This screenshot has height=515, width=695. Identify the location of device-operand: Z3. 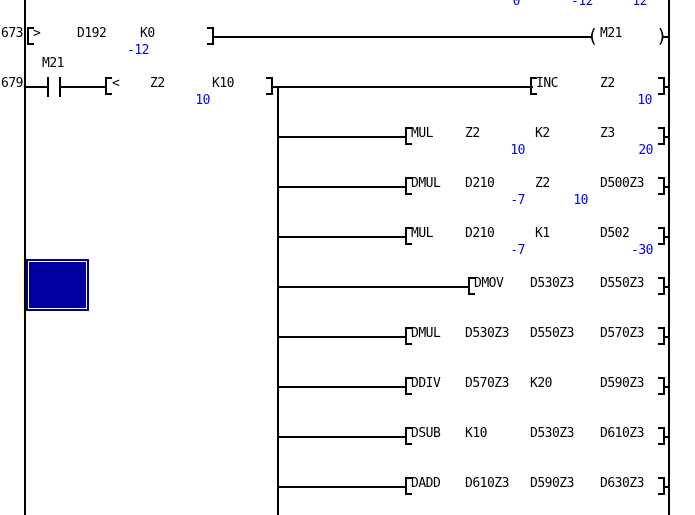
(607, 133).